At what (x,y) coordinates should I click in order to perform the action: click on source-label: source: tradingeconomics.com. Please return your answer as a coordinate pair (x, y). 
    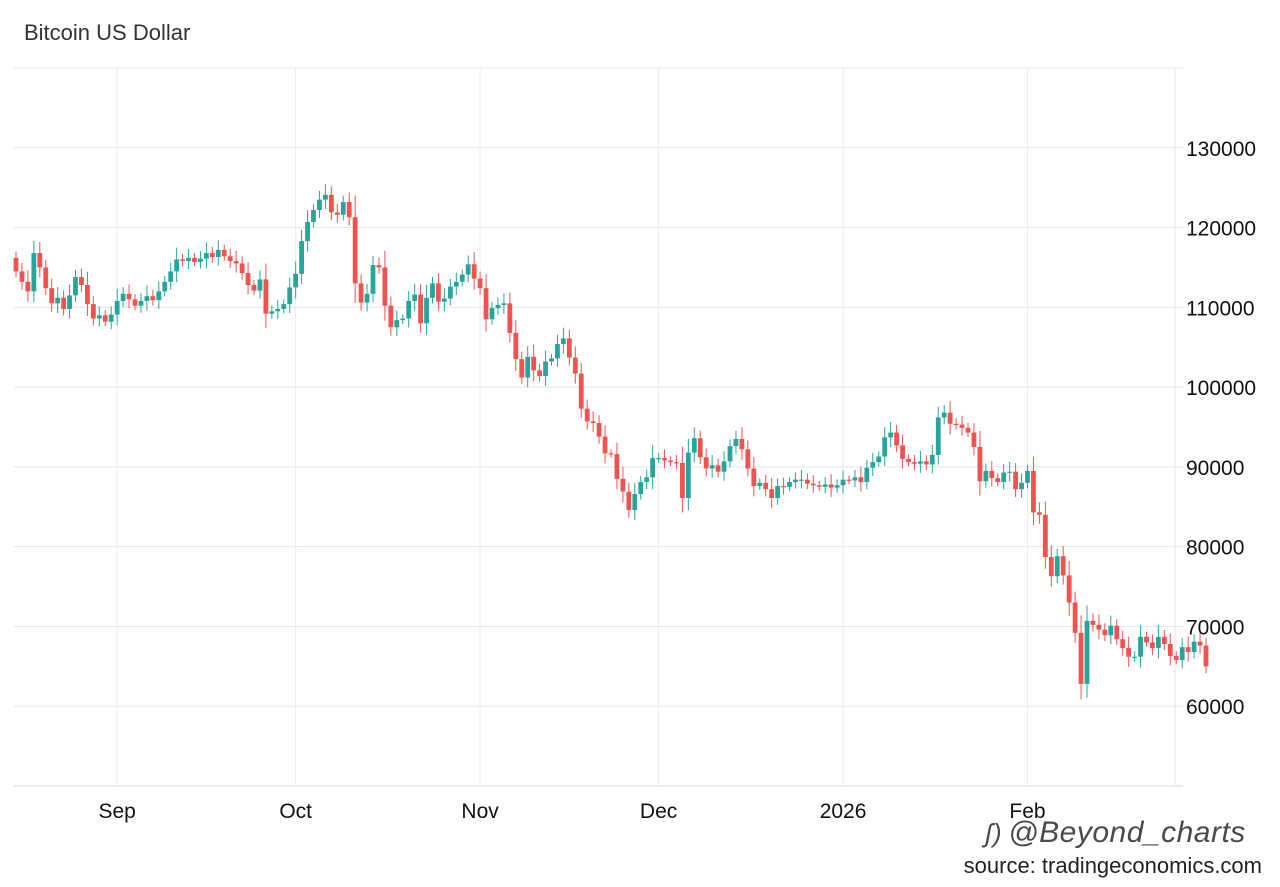
    Looking at the image, I should click on (1112, 865).